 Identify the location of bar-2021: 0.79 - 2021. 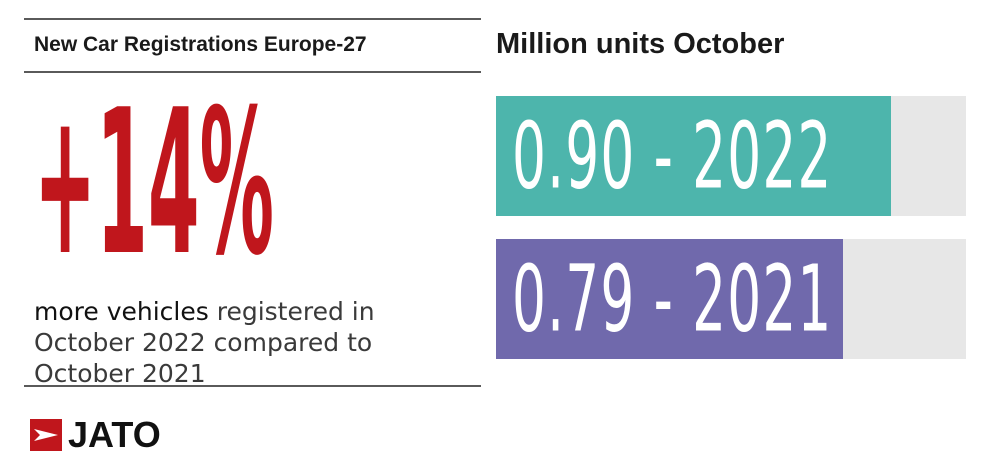
(669, 299).